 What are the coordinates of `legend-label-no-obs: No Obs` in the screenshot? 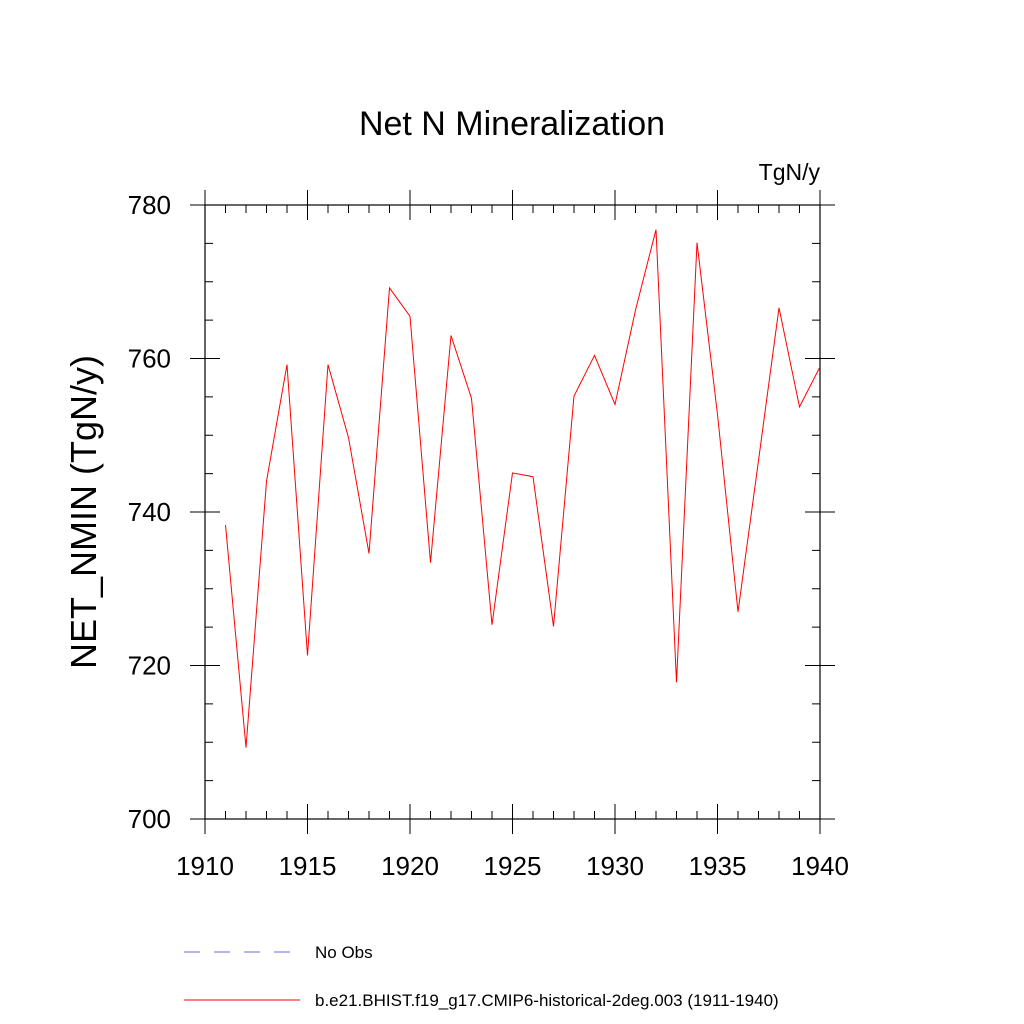 It's located at (344, 952).